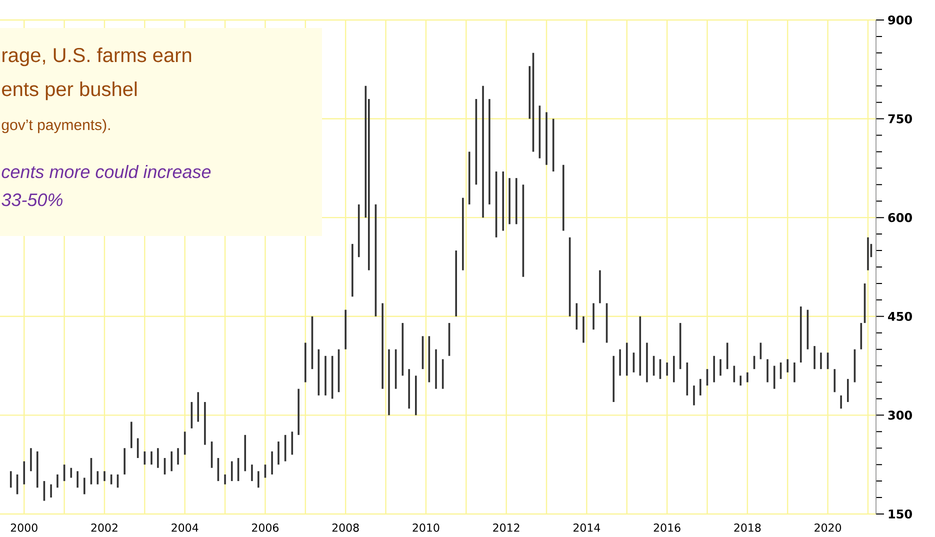 The image size is (935, 537). Describe the element at coordinates (32, 199) in the screenshot. I see `annotation: 33-50%` at that location.